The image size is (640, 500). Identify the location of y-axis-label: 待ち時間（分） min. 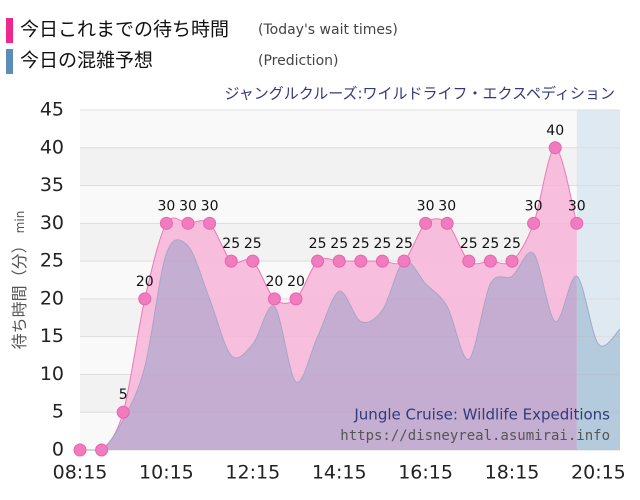
(19, 280).